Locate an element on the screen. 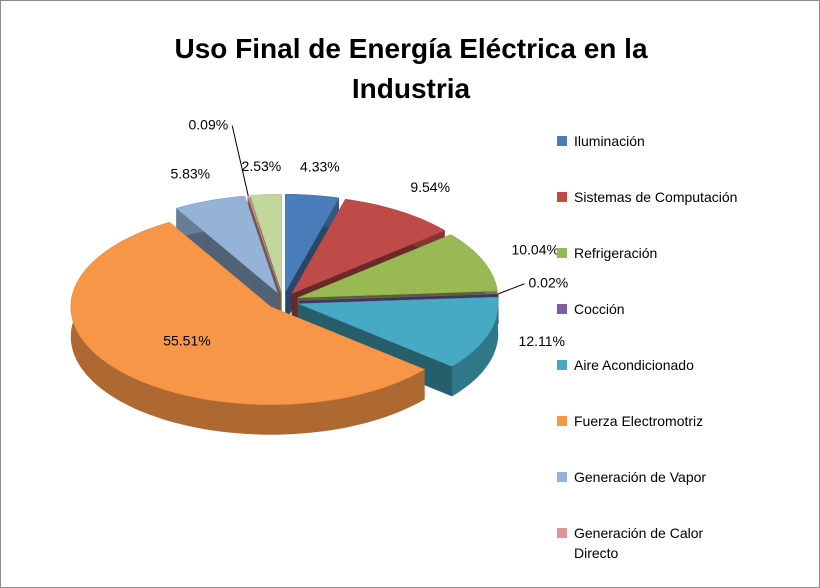 This screenshot has height=588, width=820. data-label: 10.04% is located at coordinates (534, 249).